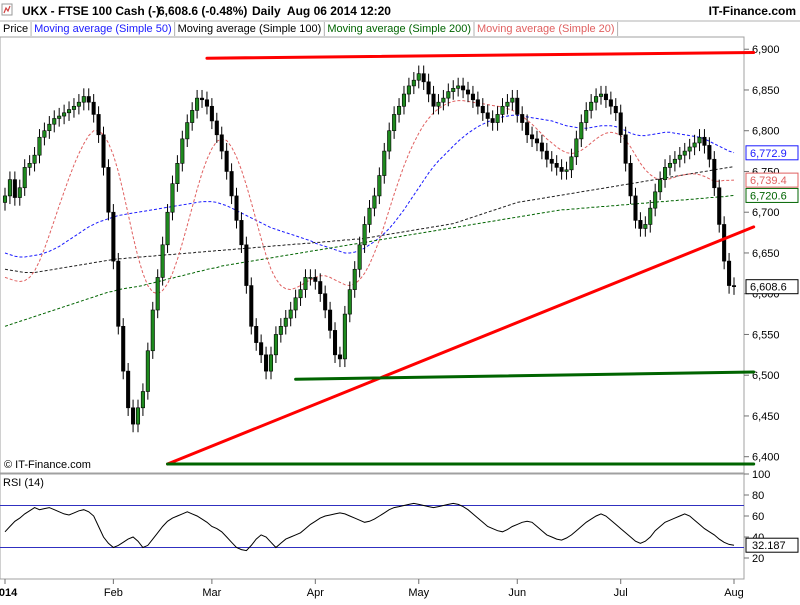 The height and width of the screenshot is (605, 800). I want to click on rsi-tick-label: 20, so click(758, 559).